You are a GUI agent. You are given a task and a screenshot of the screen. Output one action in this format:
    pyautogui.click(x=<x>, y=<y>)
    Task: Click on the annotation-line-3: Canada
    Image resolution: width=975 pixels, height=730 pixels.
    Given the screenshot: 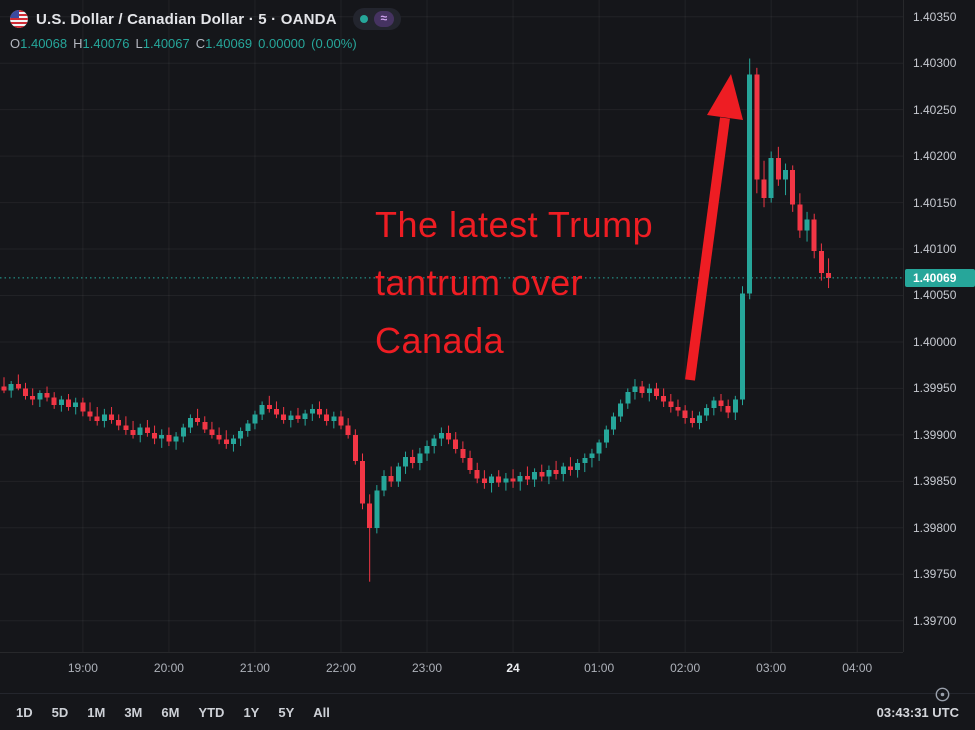 What is the action you would take?
    pyautogui.click(x=440, y=340)
    